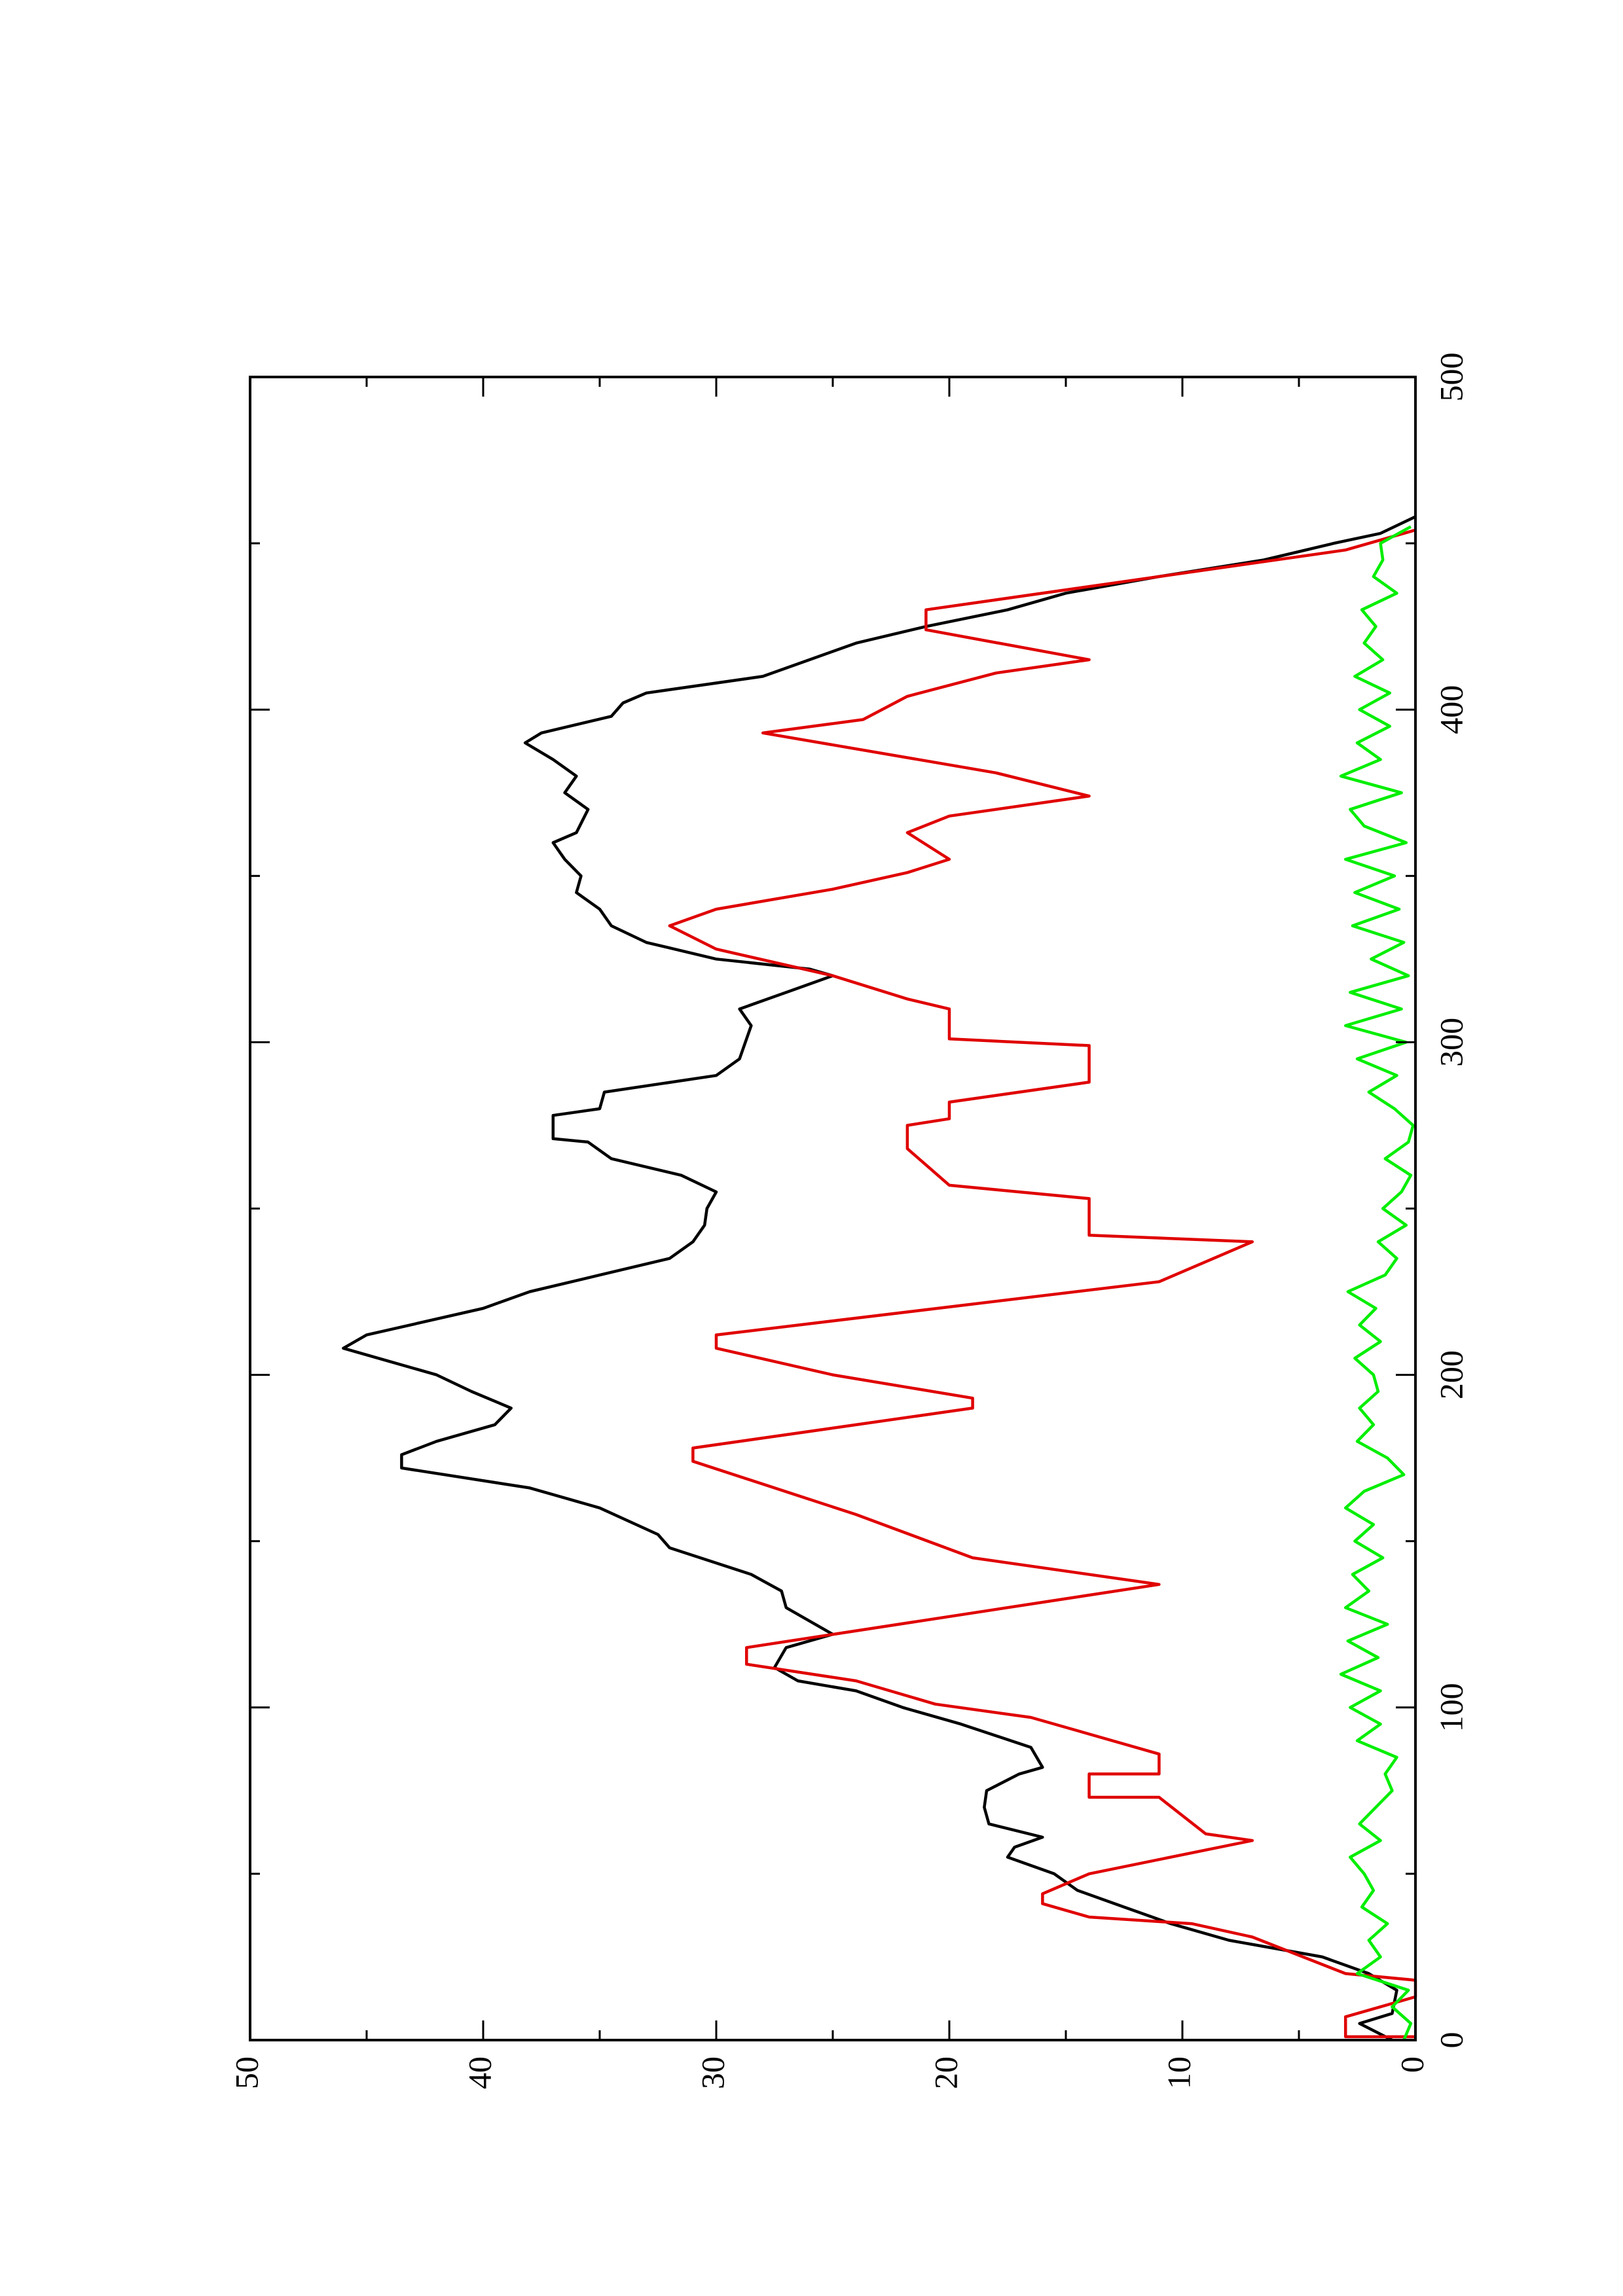 Image resolution: width=1623 pixels, height=2296 pixels. What do you see at coordinates (1450, 709) in the screenshot?
I see `x-tick-label: 400` at bounding box center [1450, 709].